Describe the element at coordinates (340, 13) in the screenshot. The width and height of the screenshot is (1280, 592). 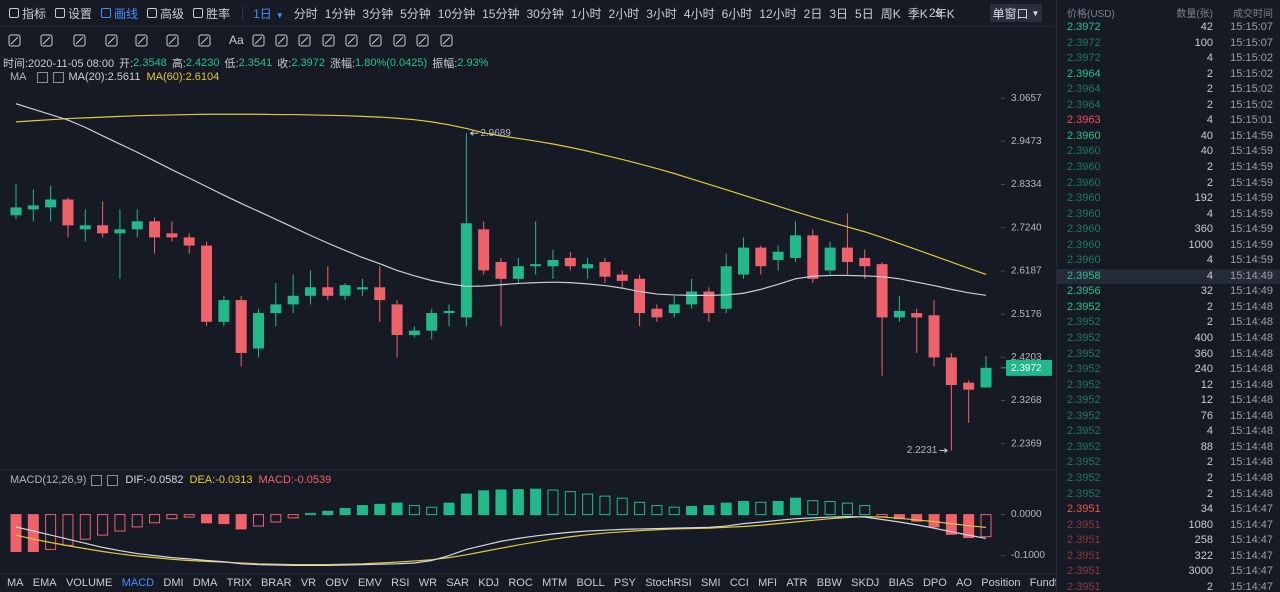
I see `timeframe: 1分钟` at that location.